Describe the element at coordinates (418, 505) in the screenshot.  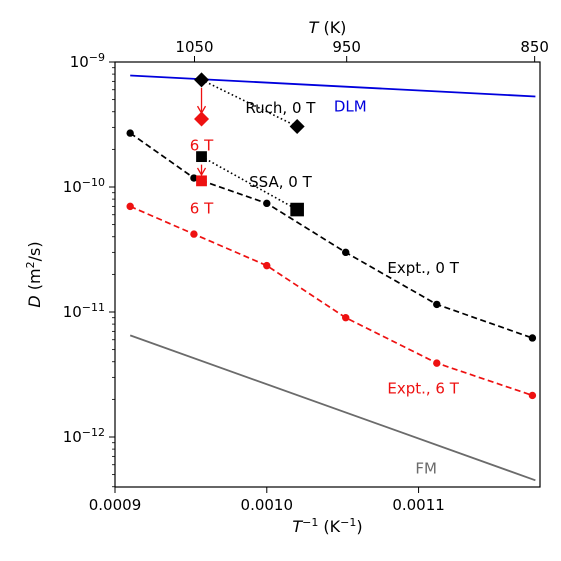
I see `x-tick-label-2: 0.0011` at that location.